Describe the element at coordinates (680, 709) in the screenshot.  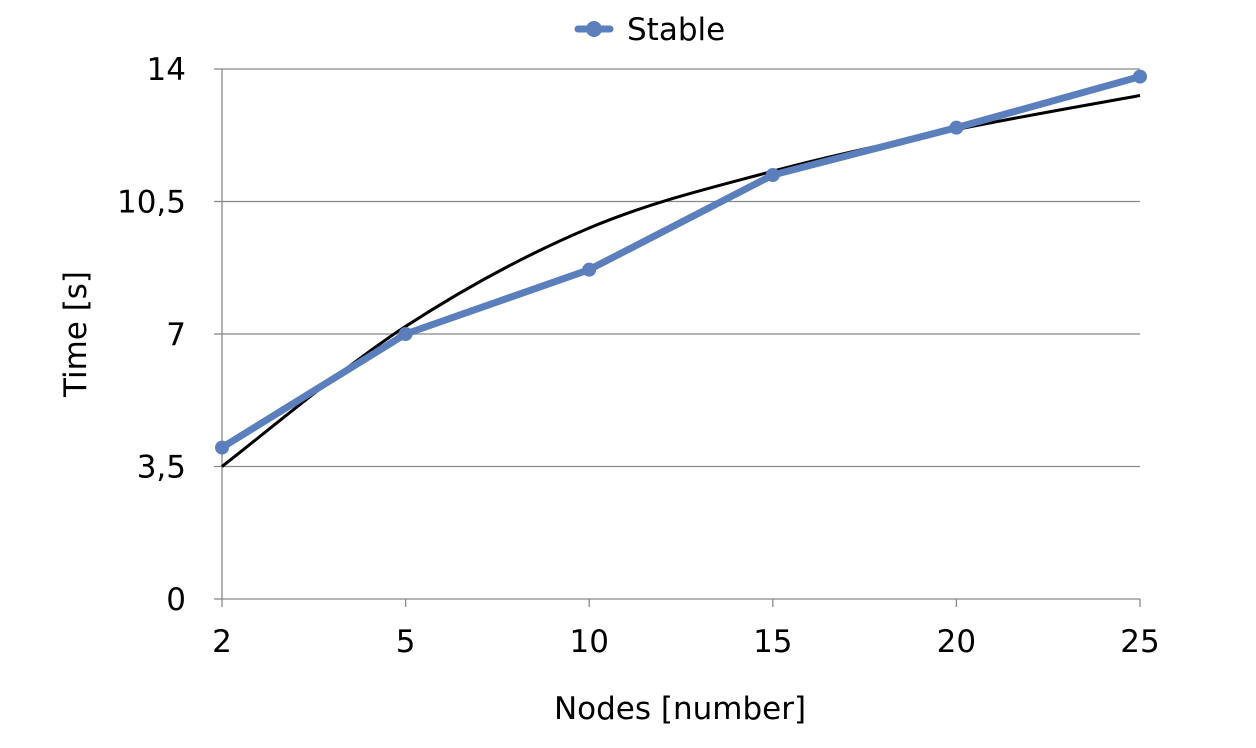
I see `x-axis-title: Nodes [number]` at that location.